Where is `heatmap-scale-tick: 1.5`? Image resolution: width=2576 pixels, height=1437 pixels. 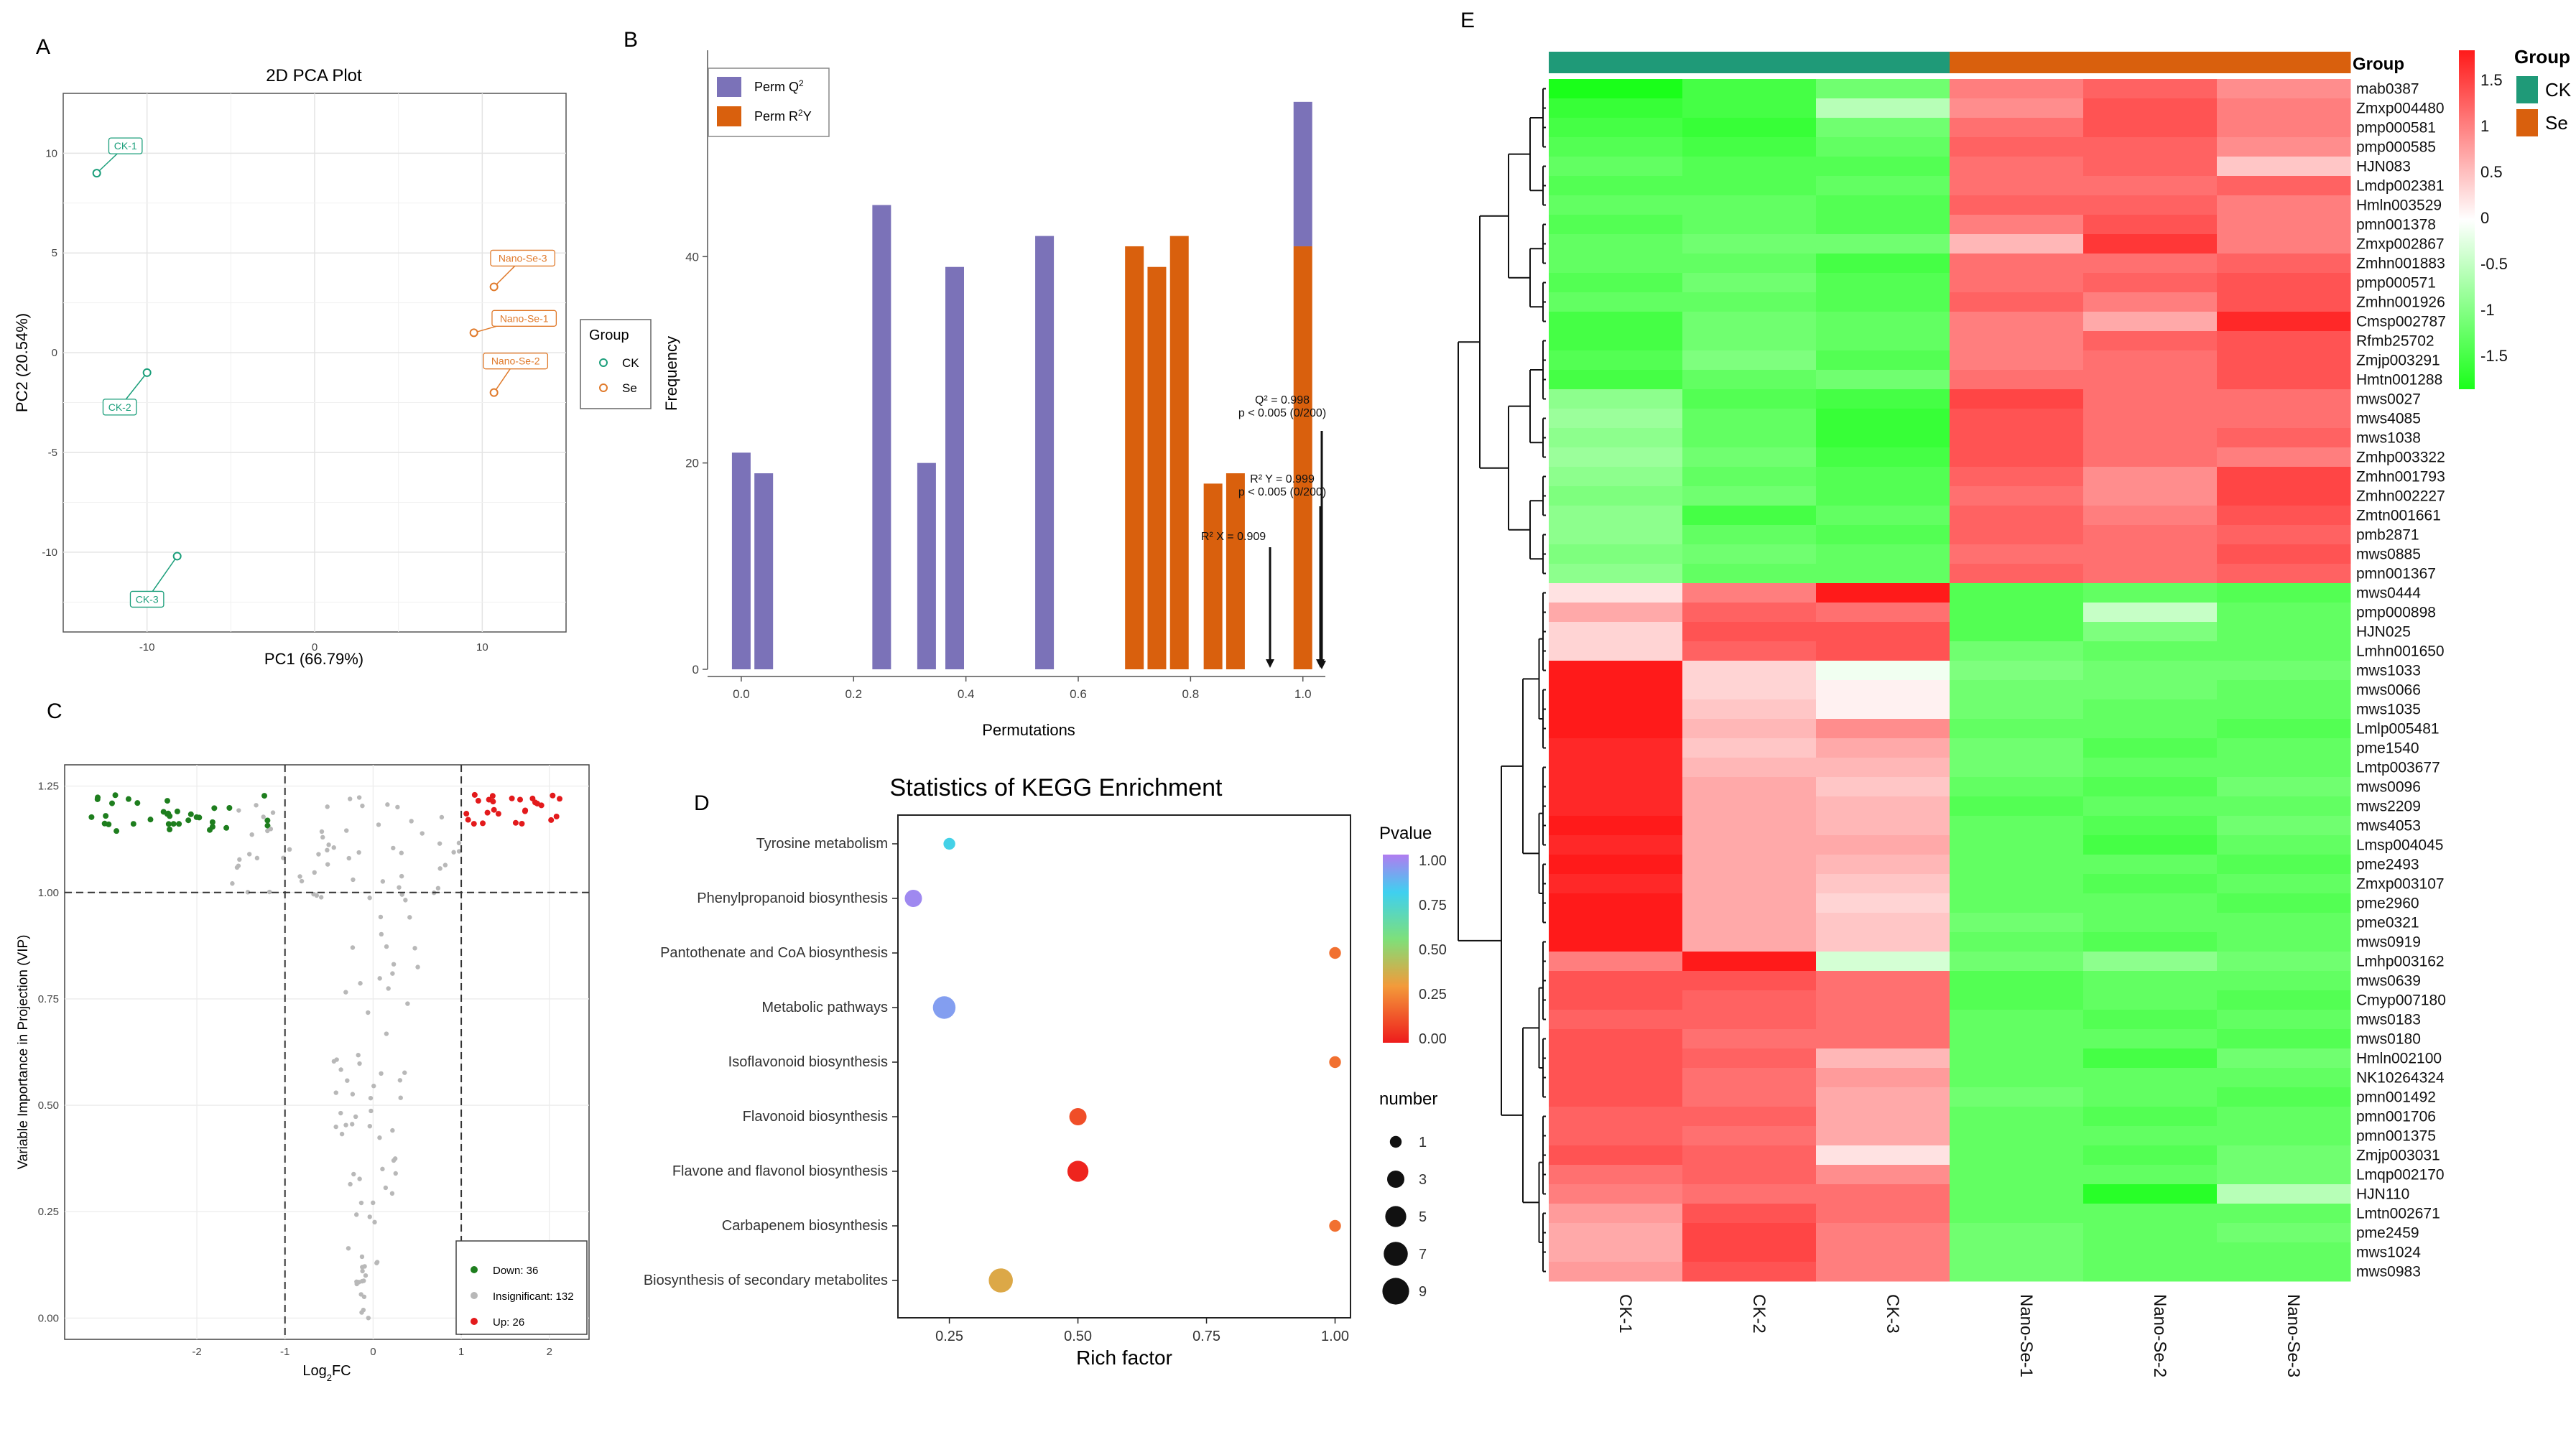
heatmap-scale-tick: 1.5 is located at coordinates (2491, 80).